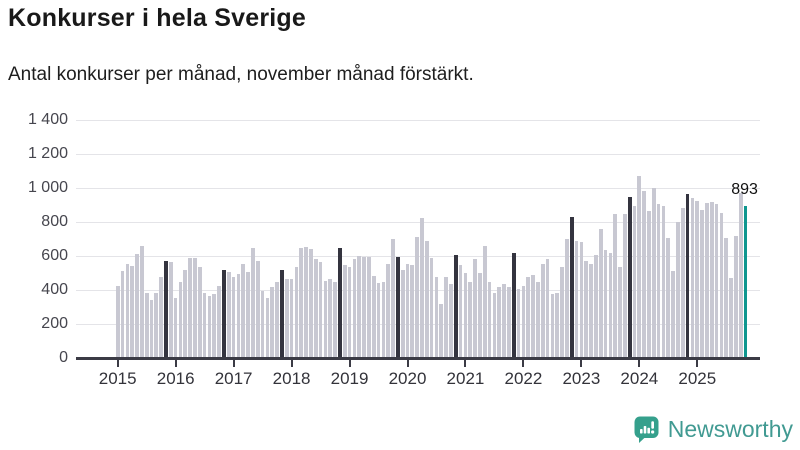  What do you see at coordinates (736, 297) in the screenshot?
I see `bar-2025-m9` at bounding box center [736, 297].